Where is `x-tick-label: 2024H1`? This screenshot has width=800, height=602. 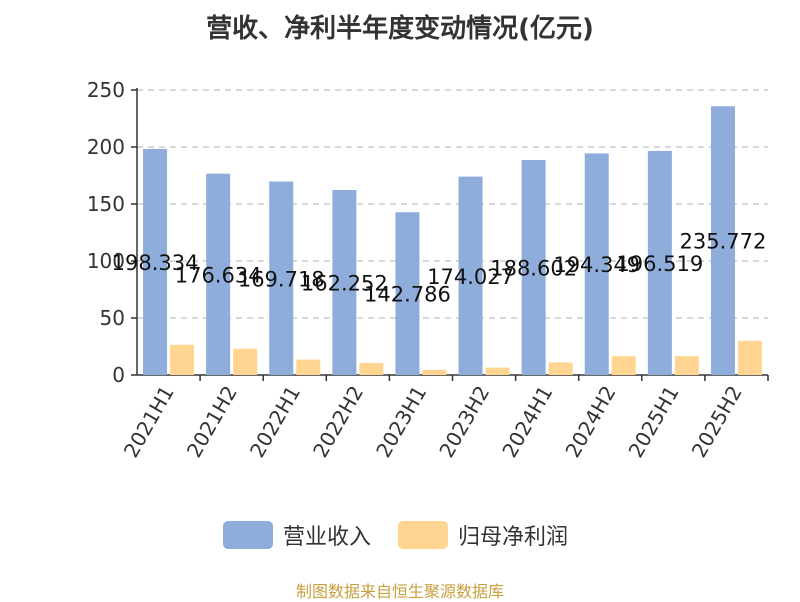 x-tick-label: 2024H1 is located at coordinates (527, 422).